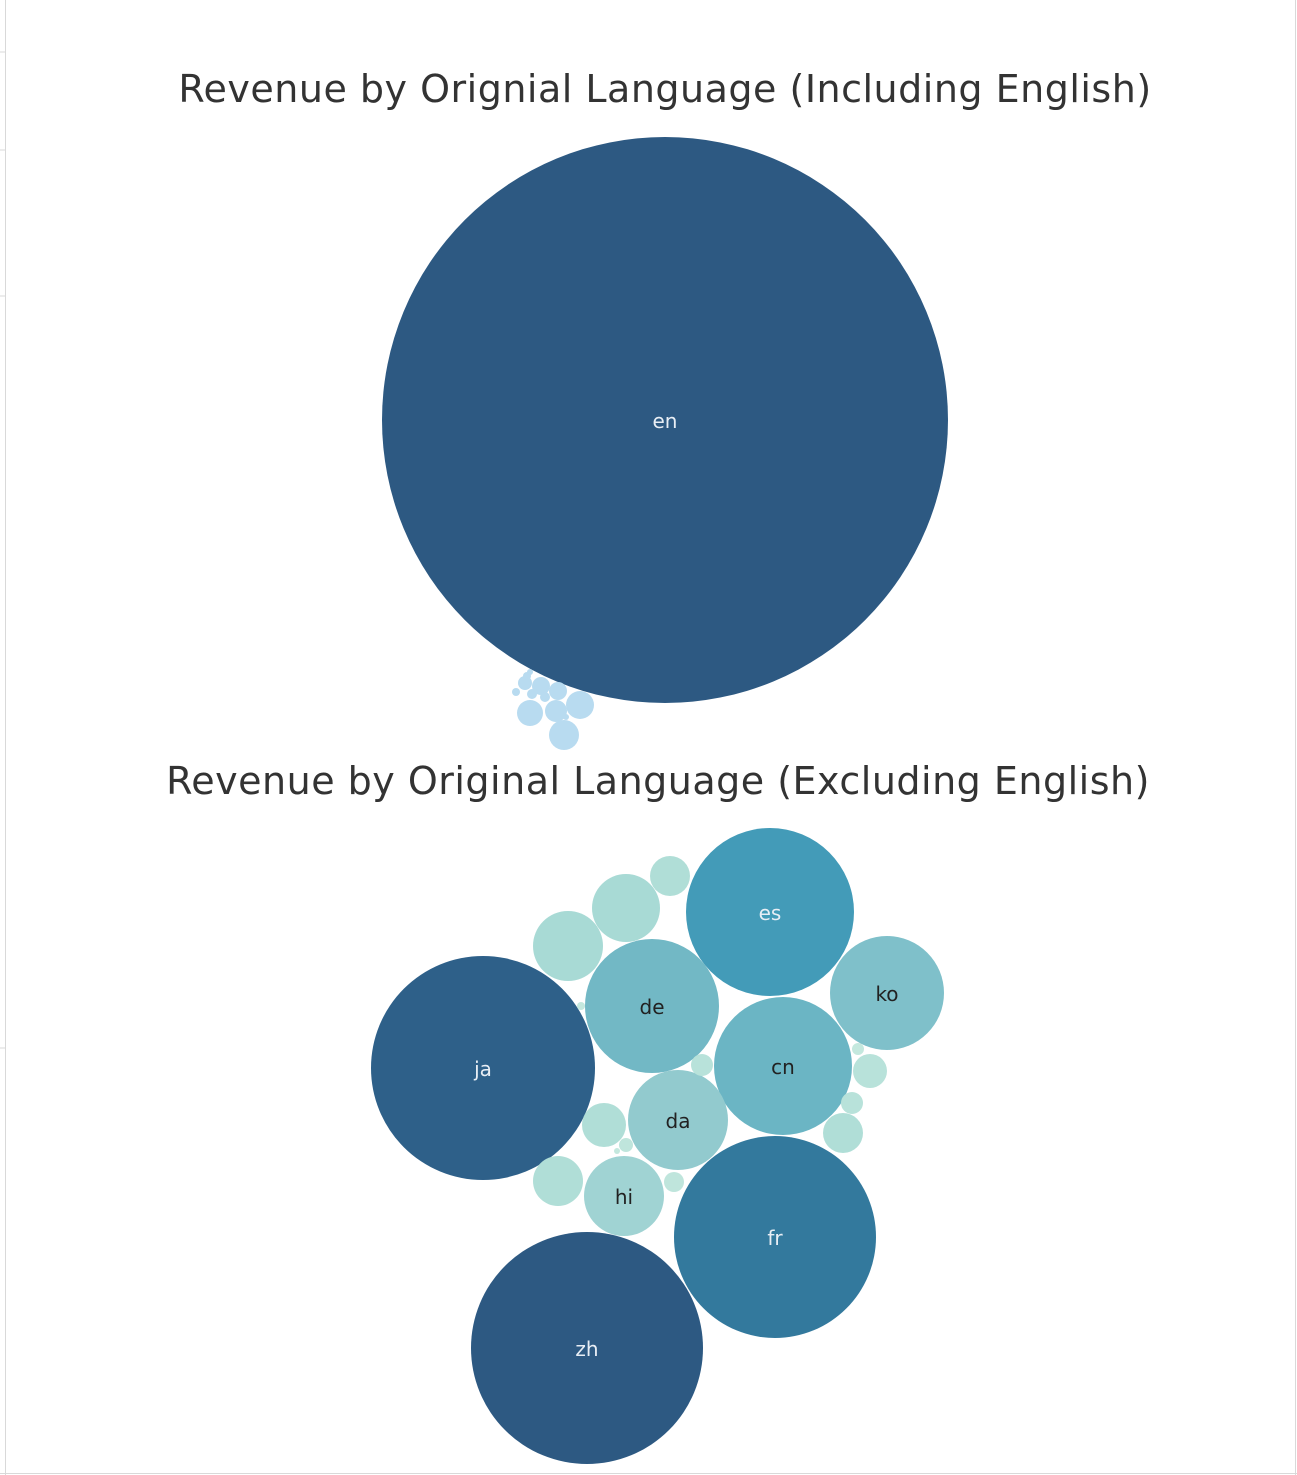  I want to click on bubble-fr, so click(775, 1237).